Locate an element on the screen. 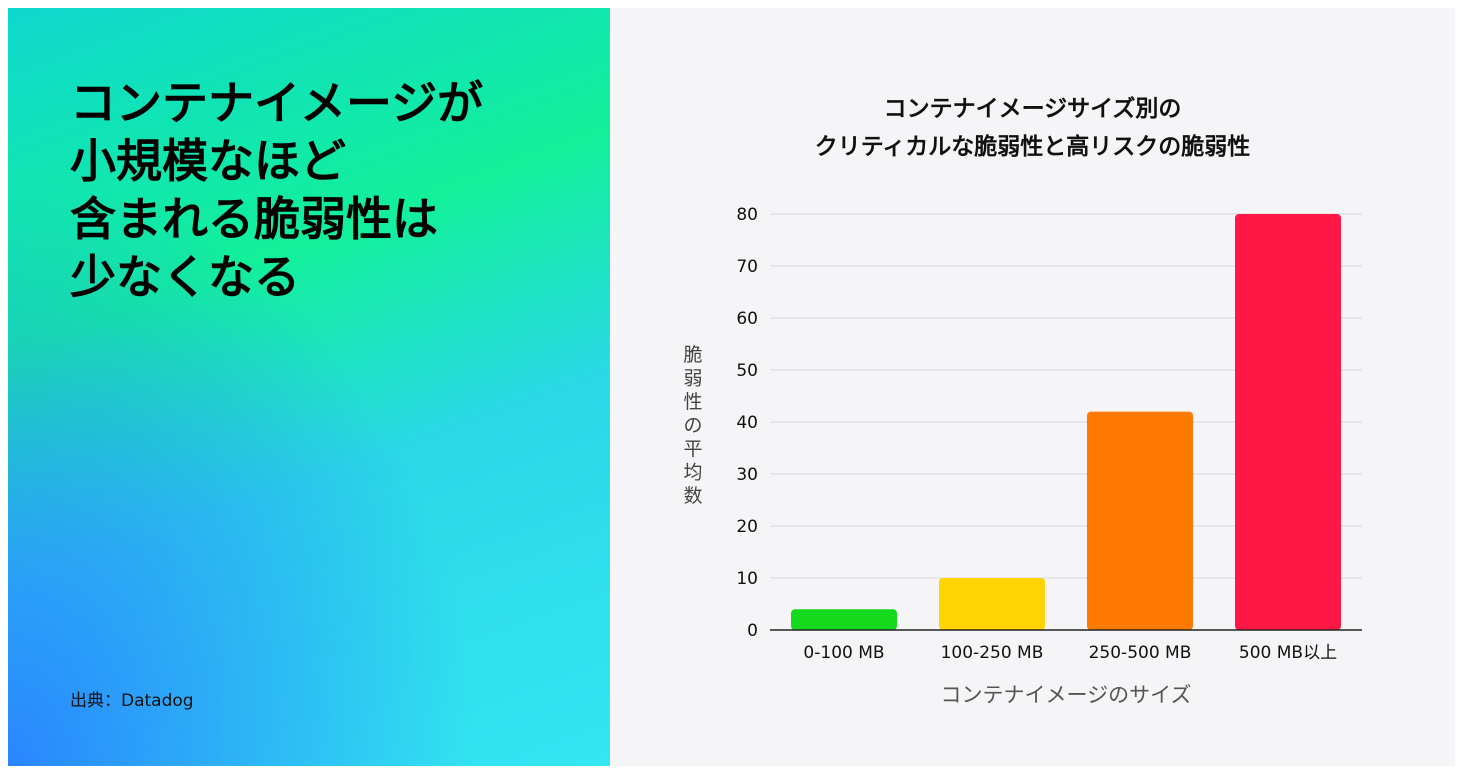  y-tick-label: 0 is located at coordinates (752, 631).